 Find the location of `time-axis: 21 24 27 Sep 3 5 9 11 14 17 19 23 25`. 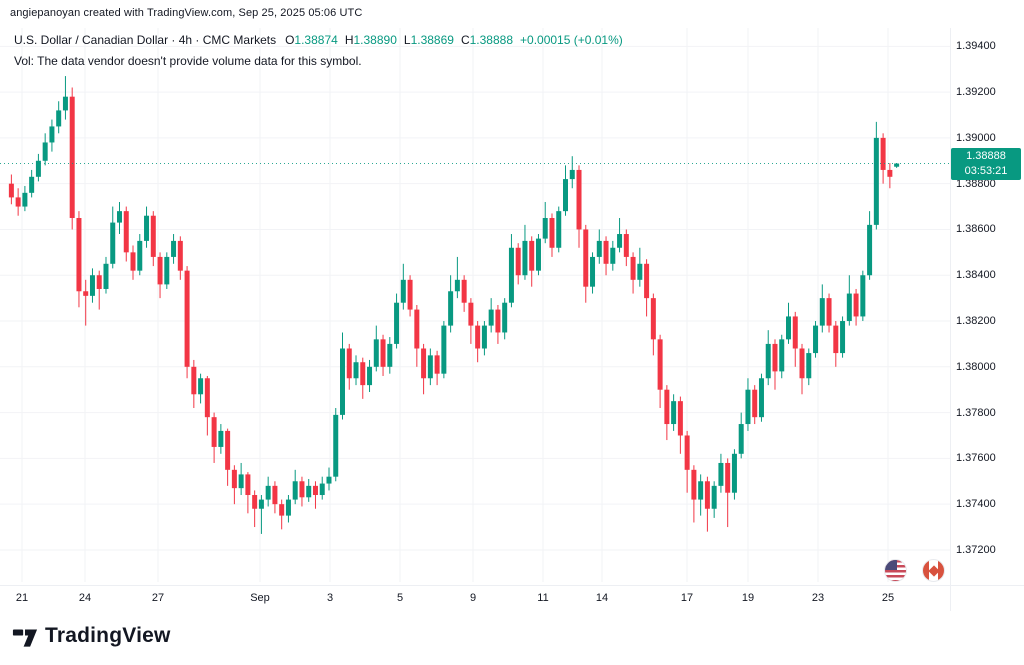

time-axis: 21 24 27 Sep 3 5 9 11 14 17 19 23 25 is located at coordinates (475, 598).